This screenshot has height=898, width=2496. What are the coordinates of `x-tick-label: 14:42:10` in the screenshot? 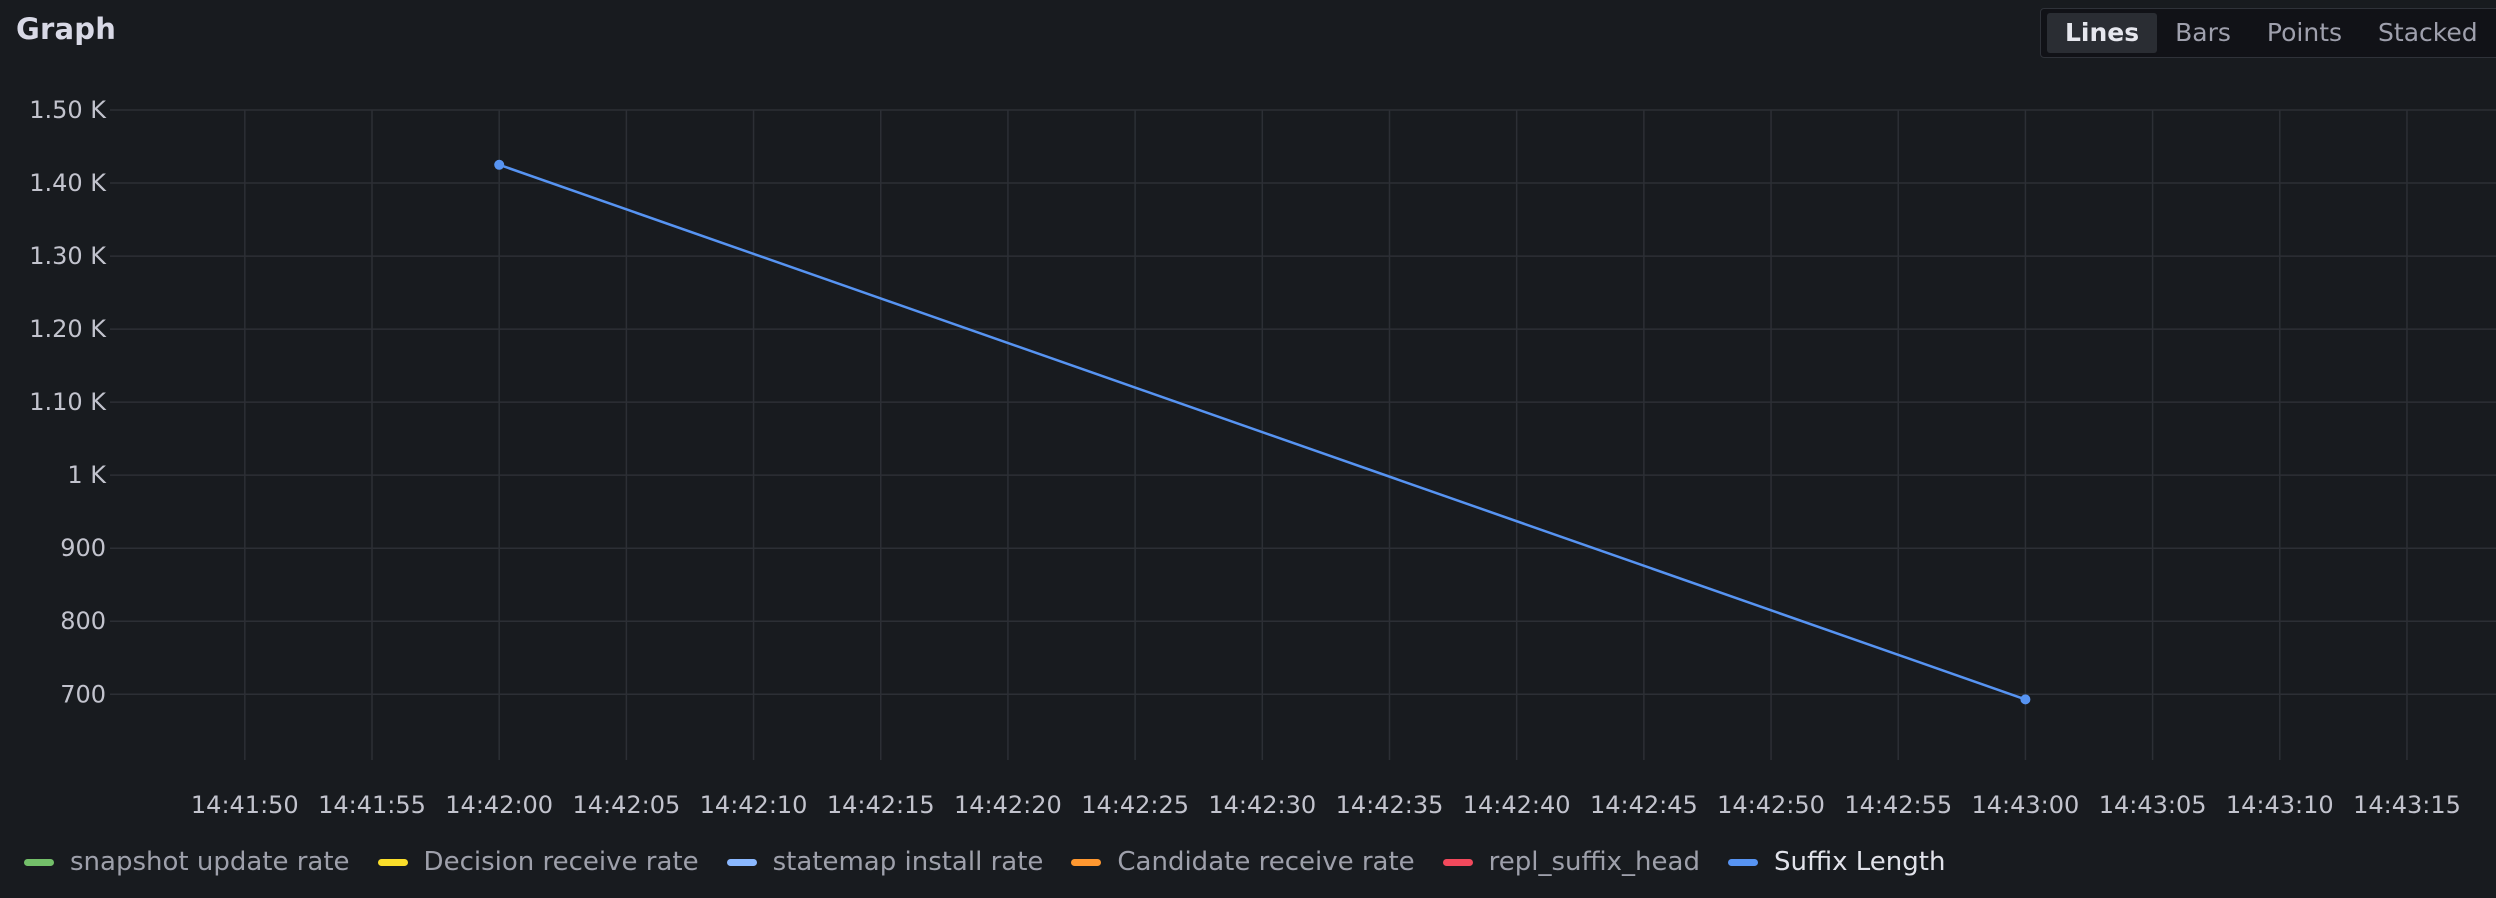 It's located at (754, 805).